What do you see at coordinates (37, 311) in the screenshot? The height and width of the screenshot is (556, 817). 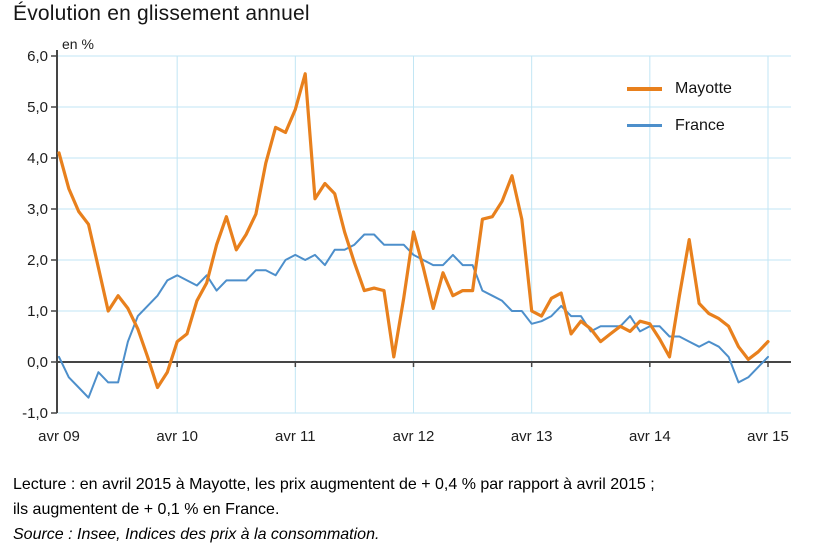 I see `y-tick-label: 1,0` at bounding box center [37, 311].